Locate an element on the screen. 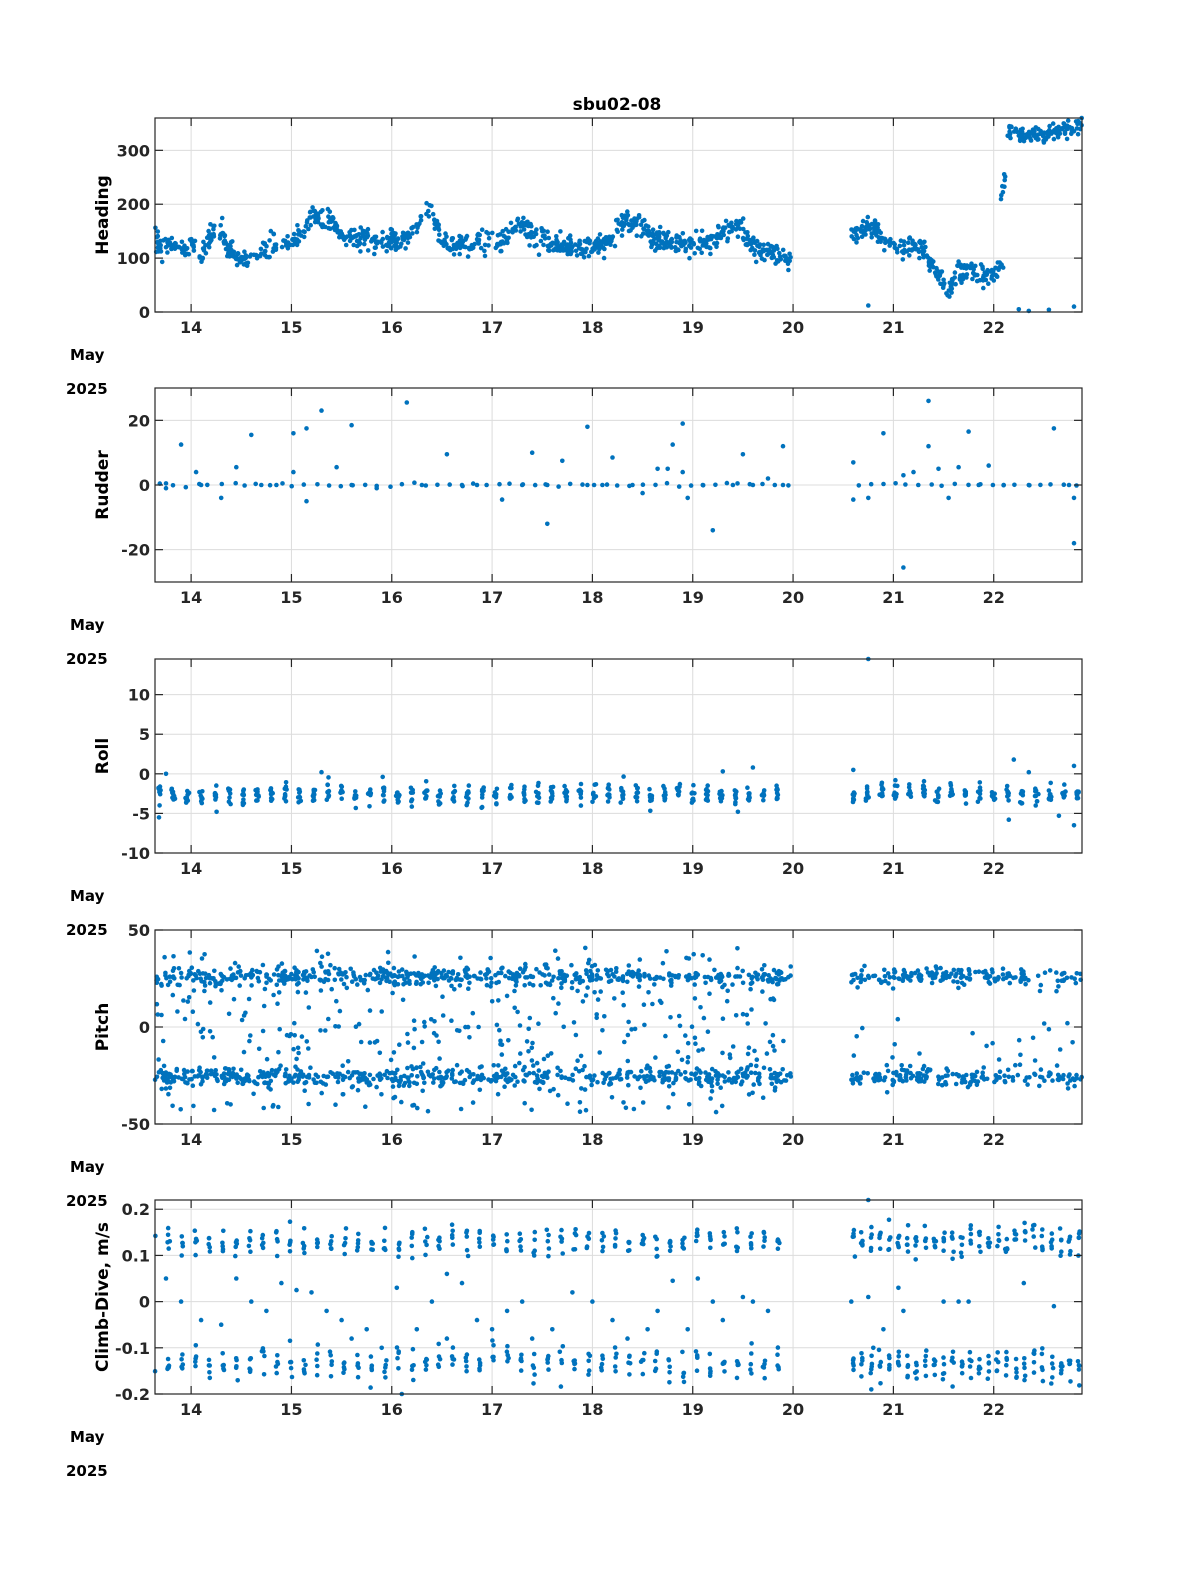 The width and height of the screenshot is (1200, 1575). x-tick-label: 16 is located at coordinates (392, 1139).